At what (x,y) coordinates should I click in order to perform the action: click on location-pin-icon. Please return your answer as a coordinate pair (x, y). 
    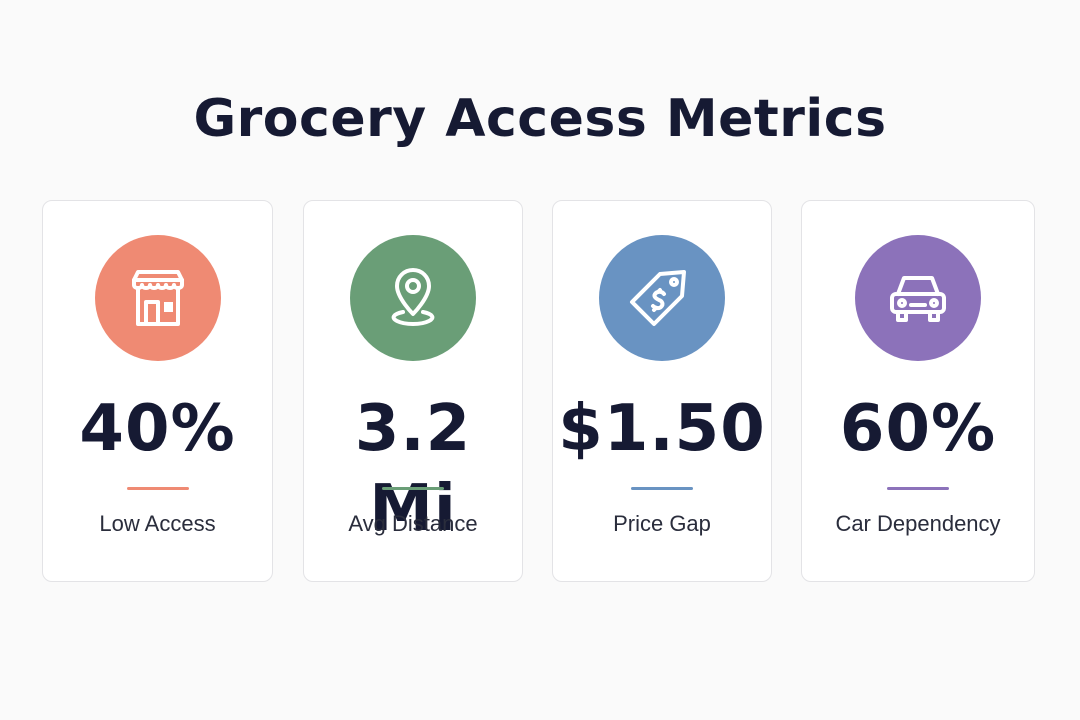
    Looking at the image, I should click on (413, 297).